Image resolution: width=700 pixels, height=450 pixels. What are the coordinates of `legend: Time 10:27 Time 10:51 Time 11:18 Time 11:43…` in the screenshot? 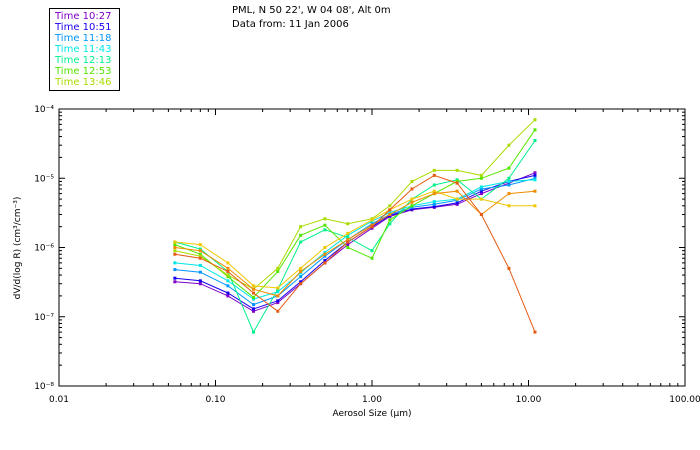 It's located at (84, 49).